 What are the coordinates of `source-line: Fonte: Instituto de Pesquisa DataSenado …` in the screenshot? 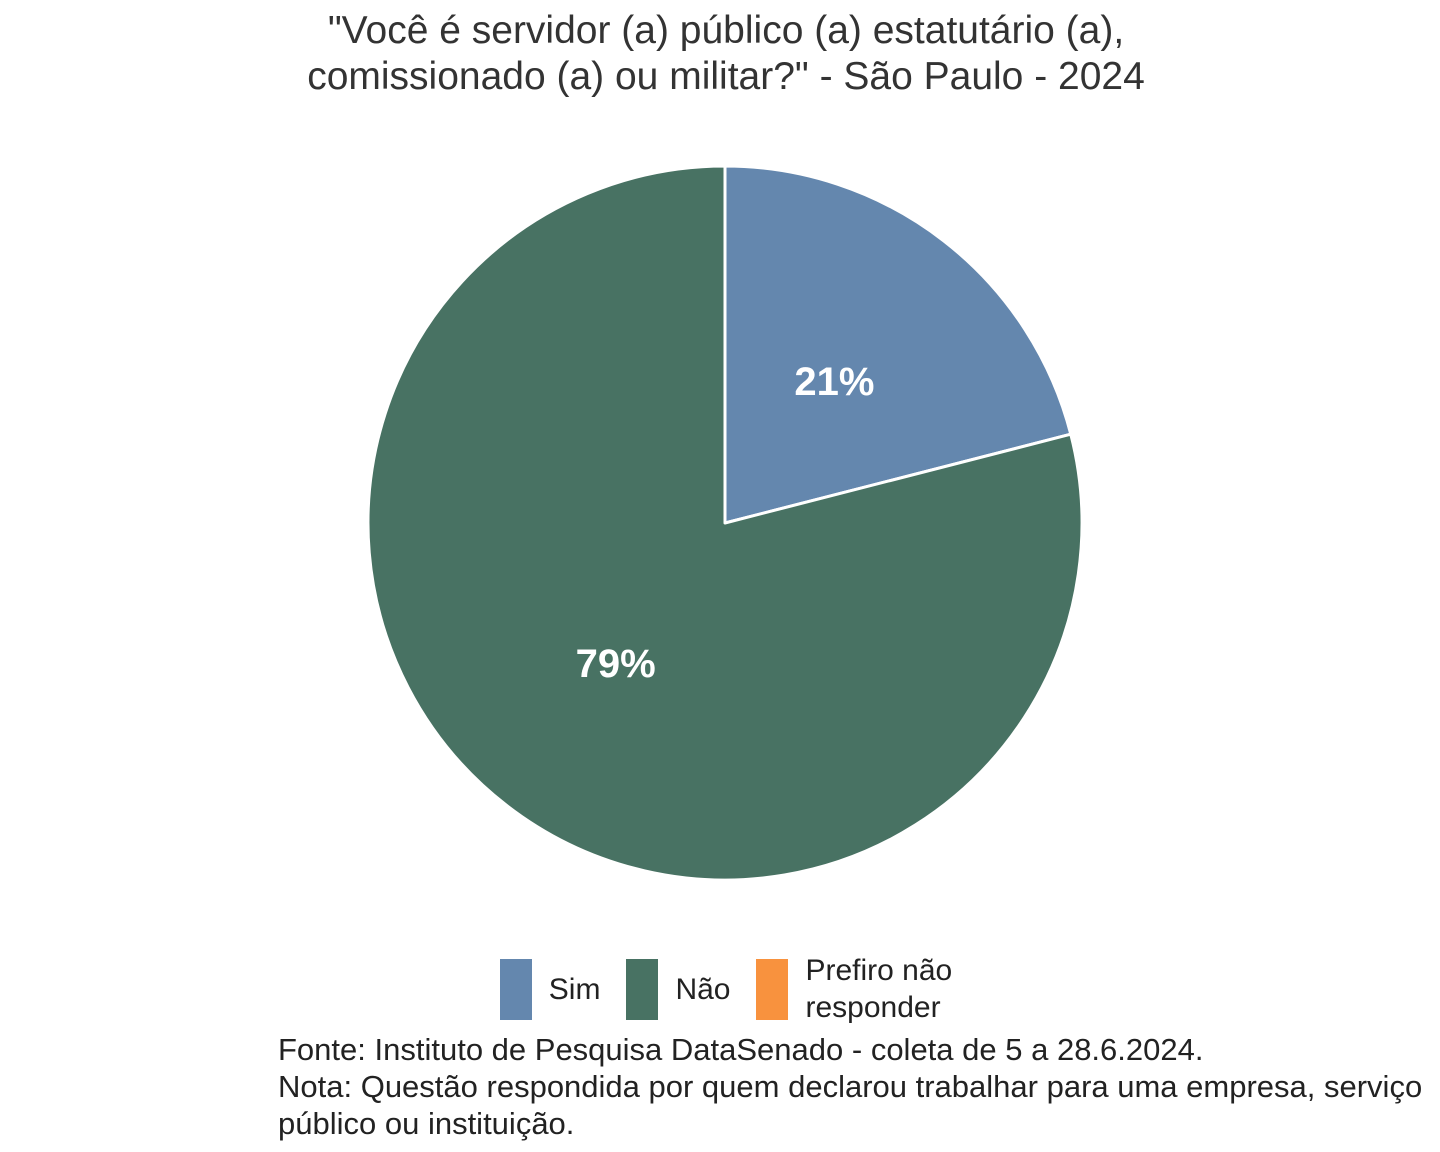 It's located at (741, 1049).